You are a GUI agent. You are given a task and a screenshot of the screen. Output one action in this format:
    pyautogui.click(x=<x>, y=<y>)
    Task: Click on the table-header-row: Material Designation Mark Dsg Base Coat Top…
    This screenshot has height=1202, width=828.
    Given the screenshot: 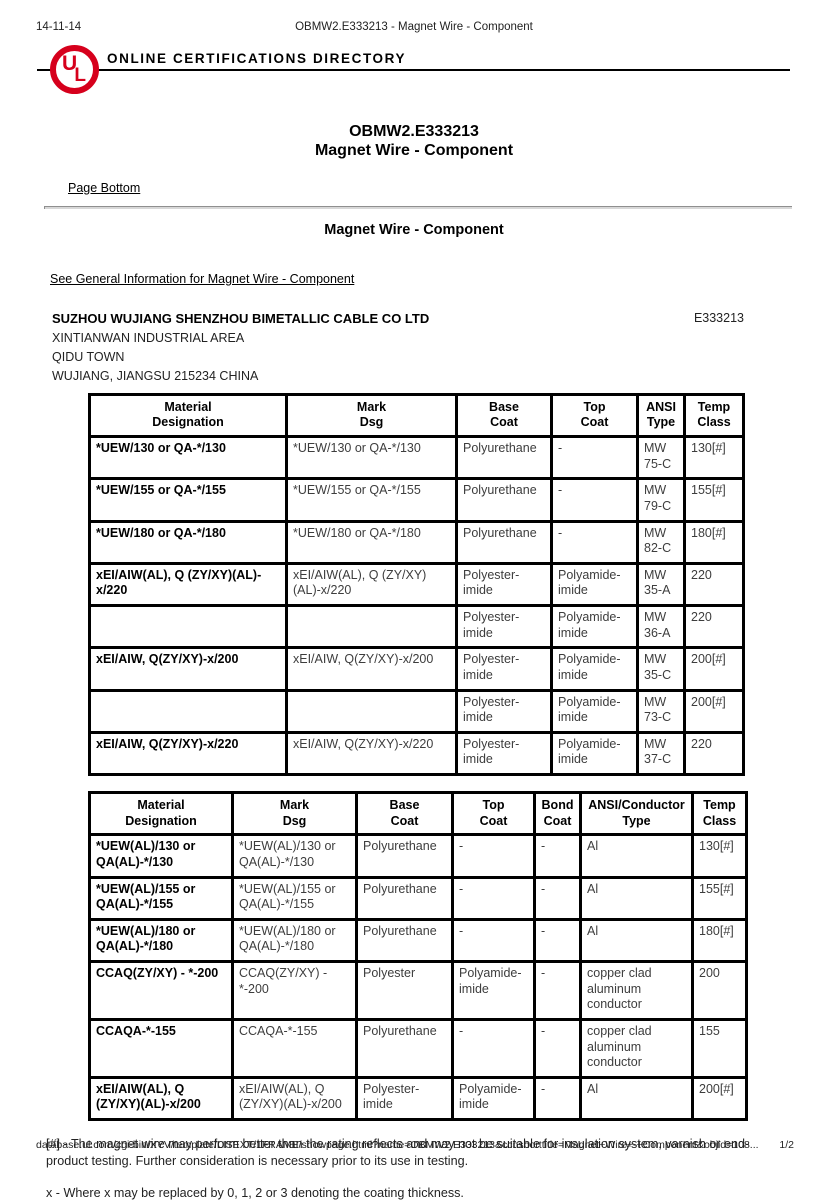 What is the action you would take?
    pyautogui.click(x=418, y=813)
    